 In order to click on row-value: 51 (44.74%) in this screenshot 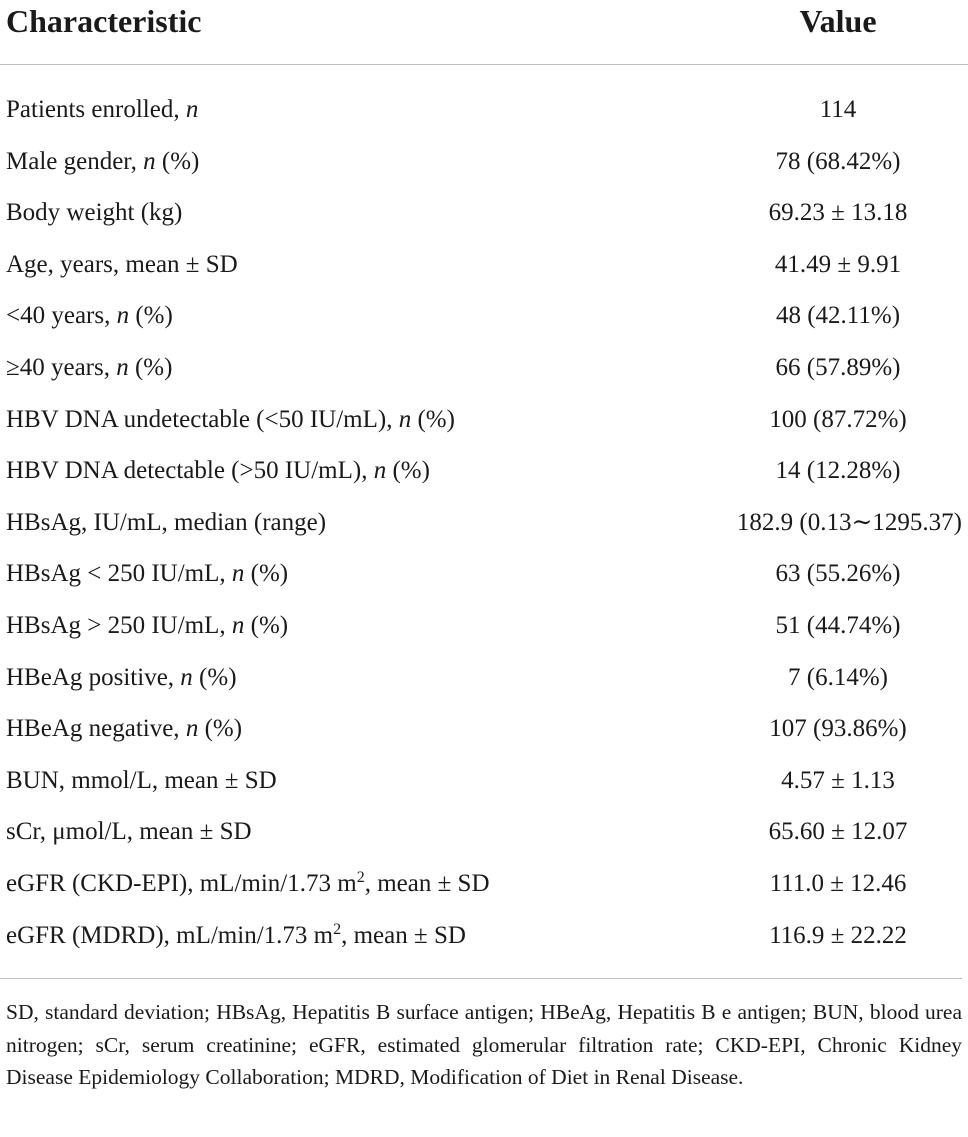, I will do `click(838, 625)`.